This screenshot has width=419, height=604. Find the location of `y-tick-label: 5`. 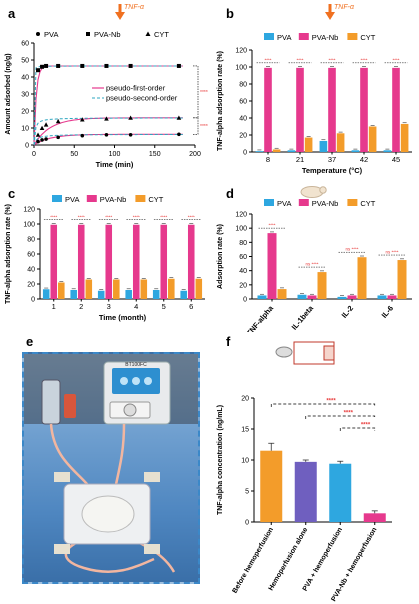

y-tick-label: 5 is located at coordinates (247, 492).